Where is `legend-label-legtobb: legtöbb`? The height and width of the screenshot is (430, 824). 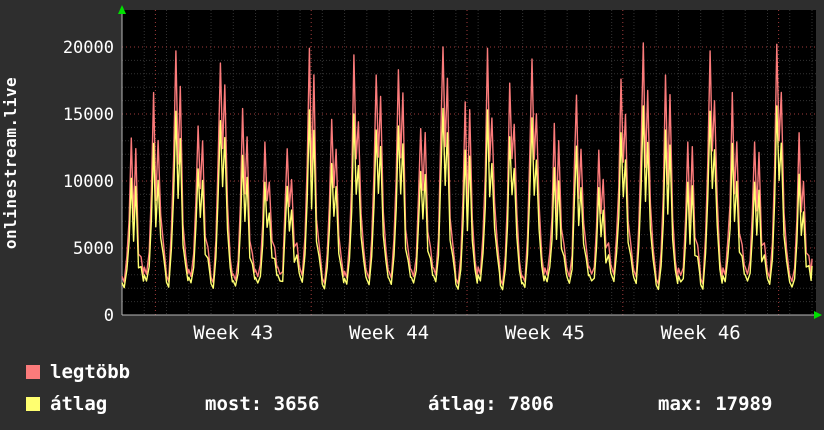 legend-label-legtobb: legtöbb is located at coordinates (90, 372).